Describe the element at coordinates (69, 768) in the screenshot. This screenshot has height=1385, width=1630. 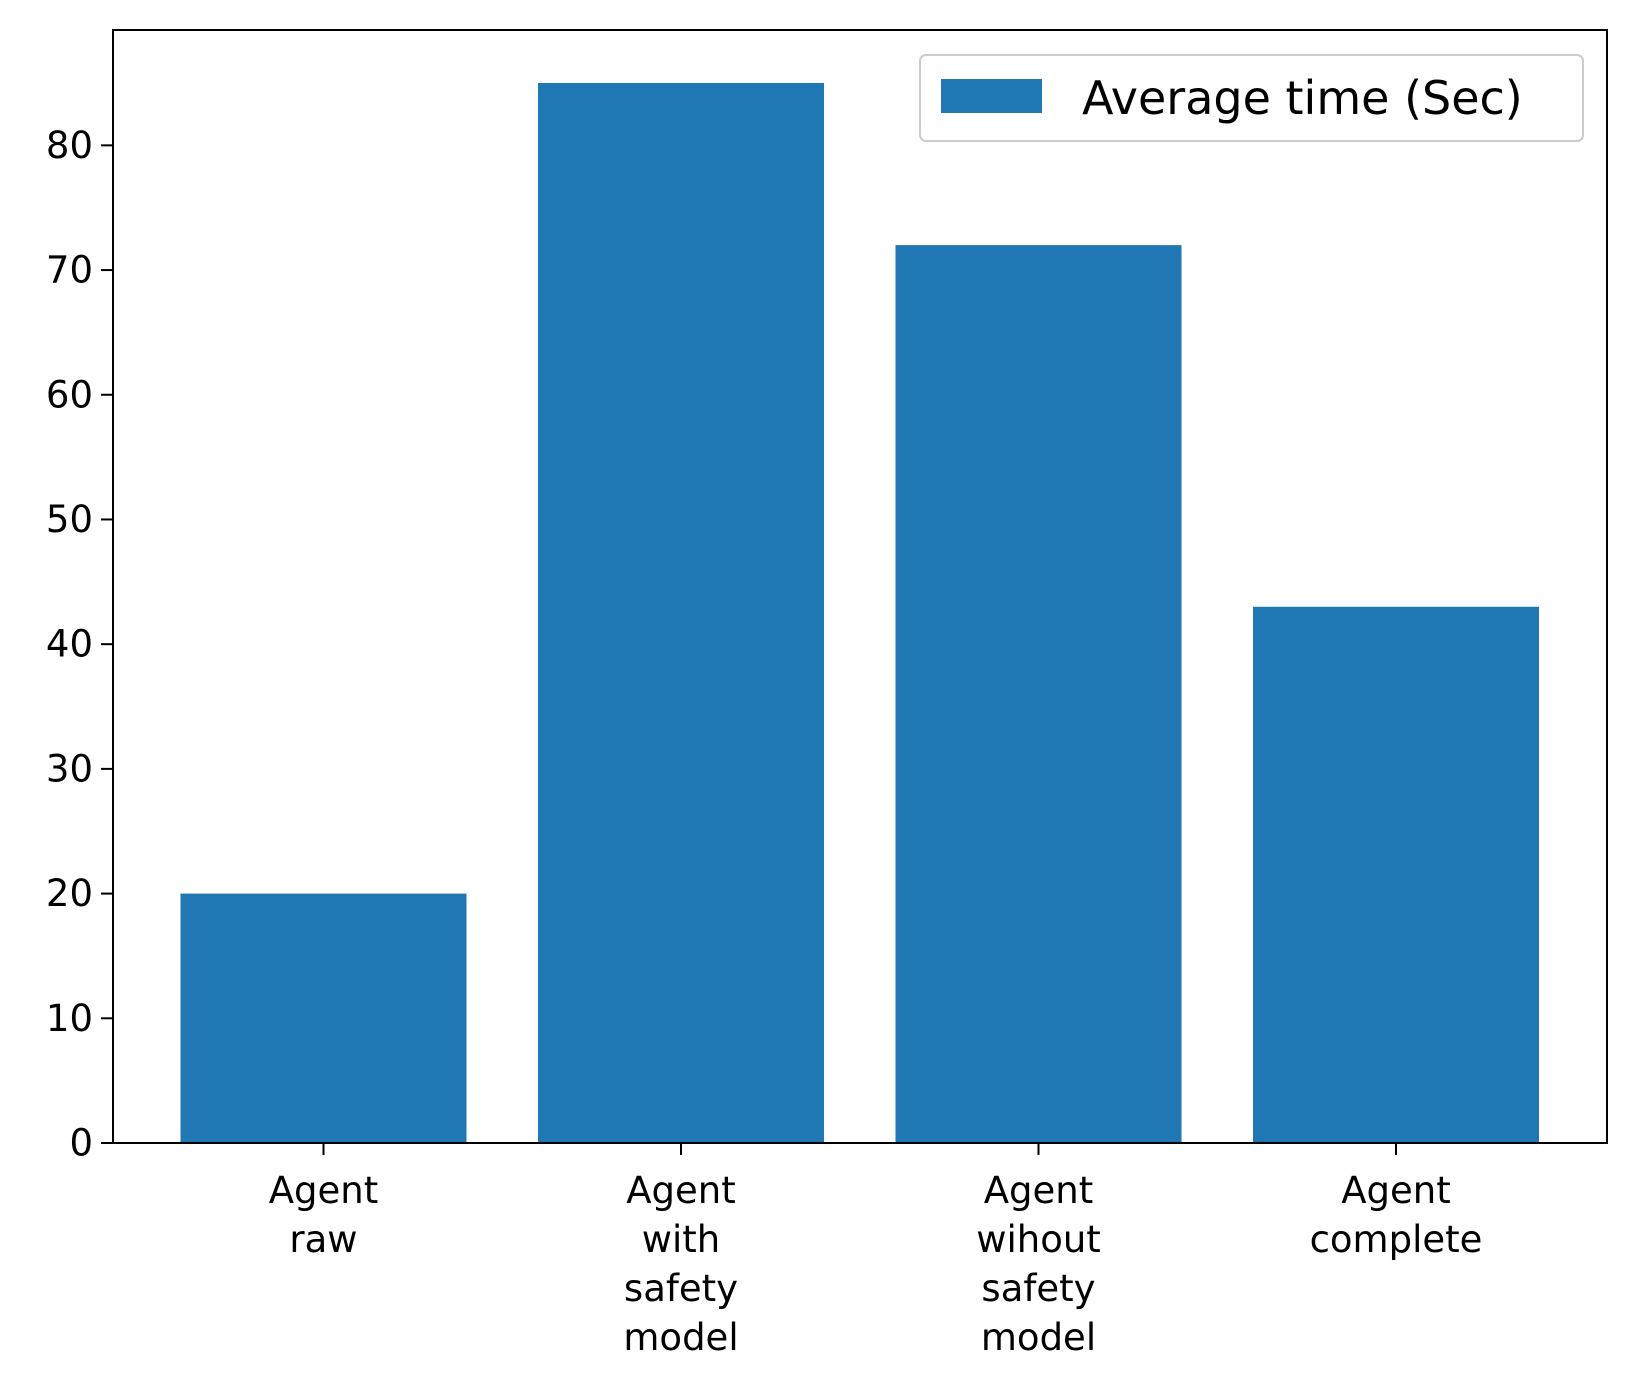
I see `y-tick-label: 30` at that location.